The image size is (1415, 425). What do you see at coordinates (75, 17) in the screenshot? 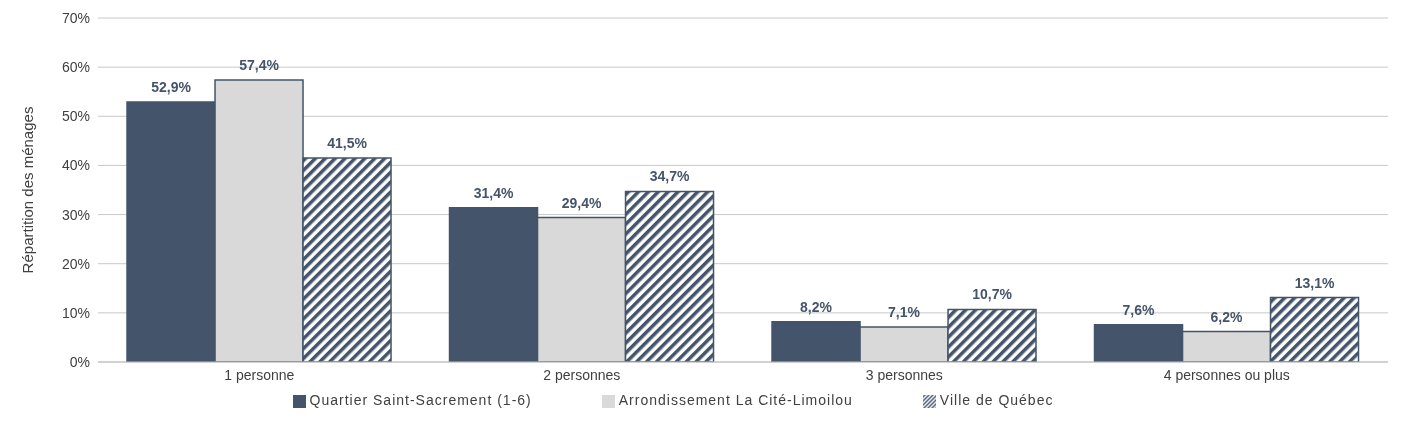
I see `y-tick-label: 70%` at bounding box center [75, 17].